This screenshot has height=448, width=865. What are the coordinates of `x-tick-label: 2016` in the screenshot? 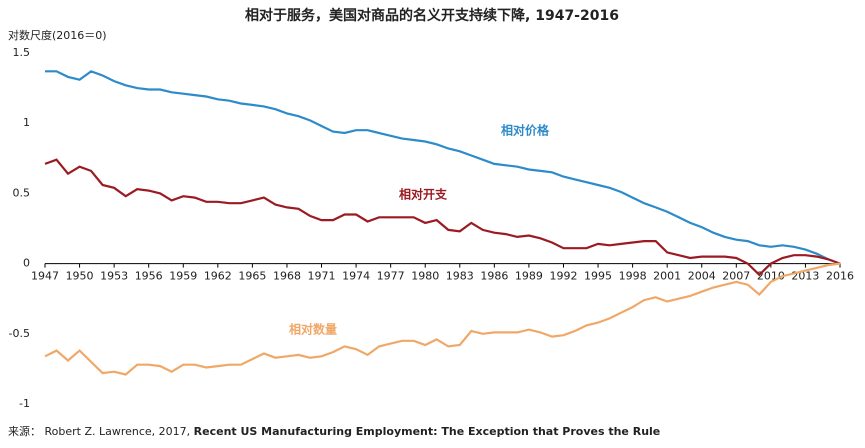 It's located at (840, 276).